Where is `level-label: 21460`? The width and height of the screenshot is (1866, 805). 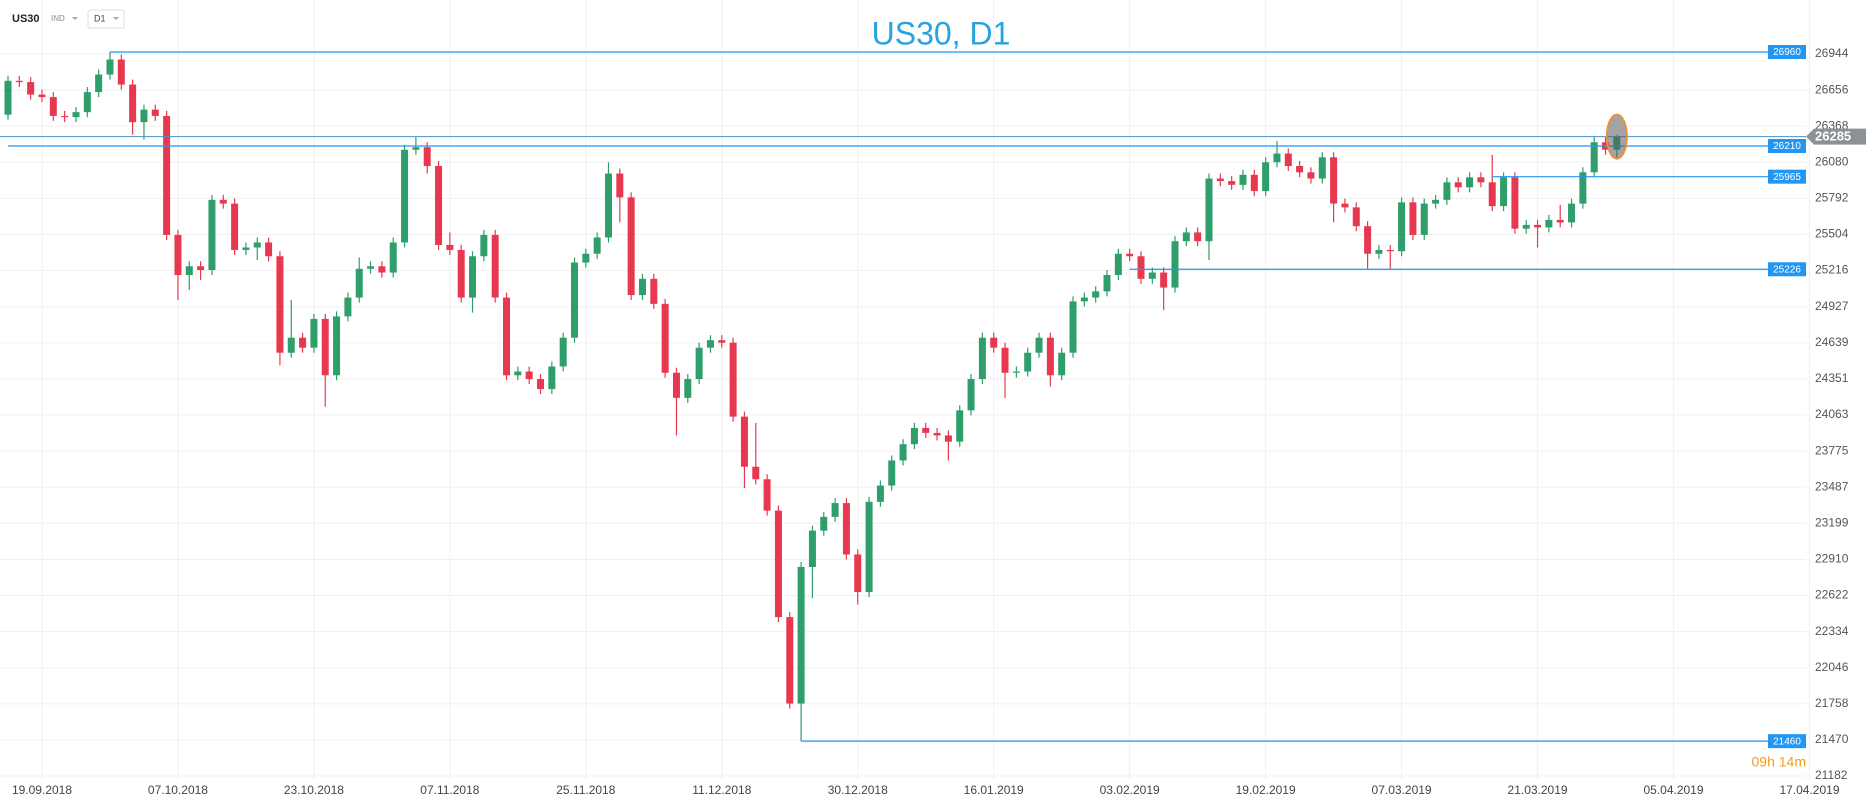
level-label: 21460 is located at coordinates (1787, 741).